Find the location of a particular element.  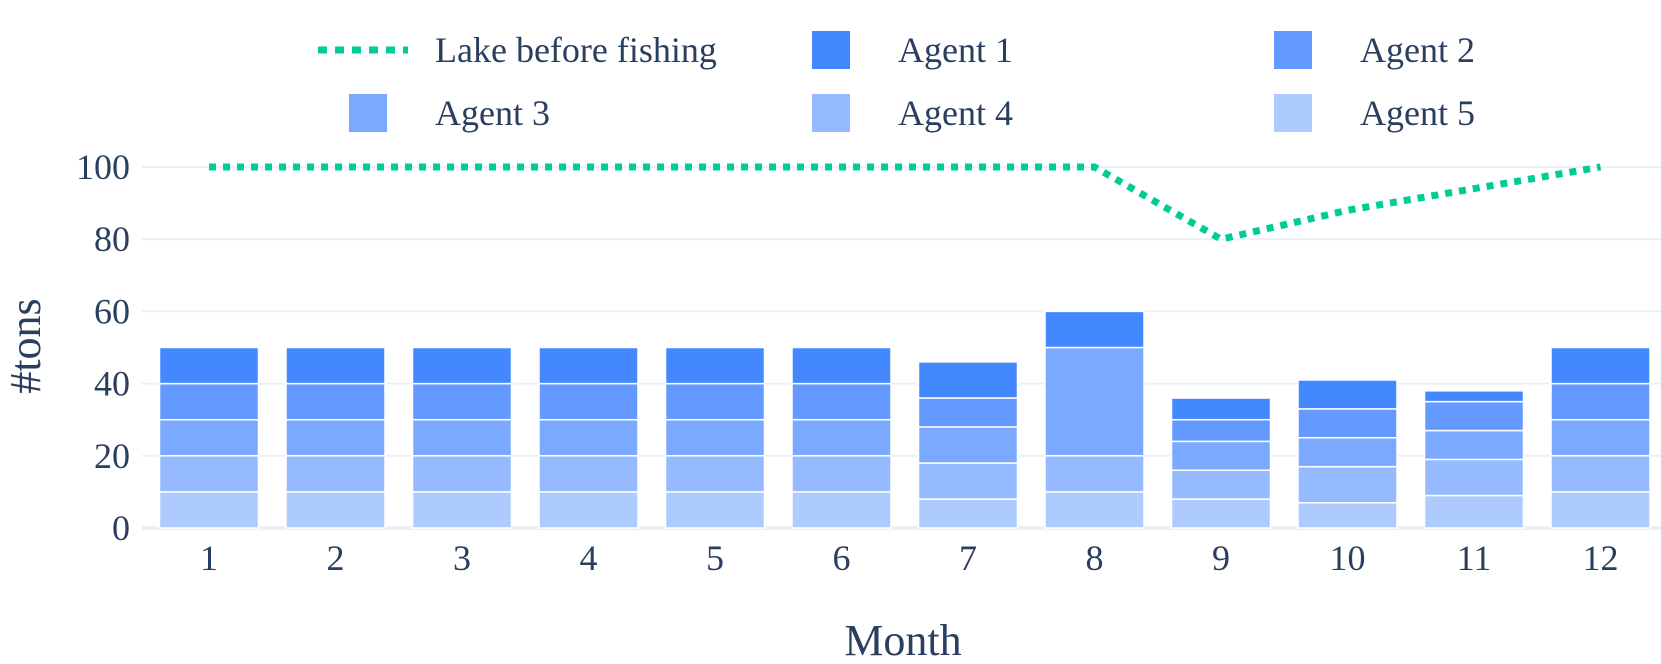

lake-before-fishing-line is located at coordinates (905, 203).